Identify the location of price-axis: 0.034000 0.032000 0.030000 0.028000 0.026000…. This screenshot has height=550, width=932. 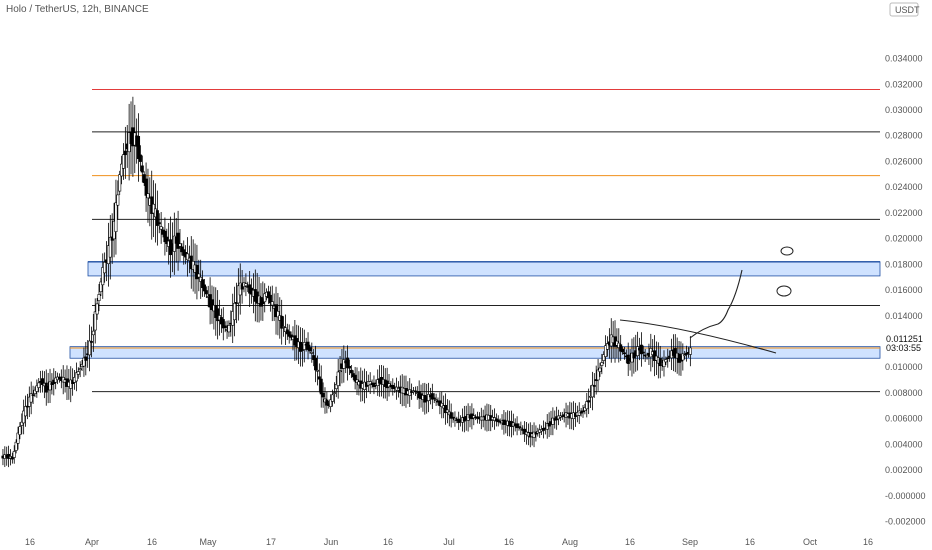
(905, 290).